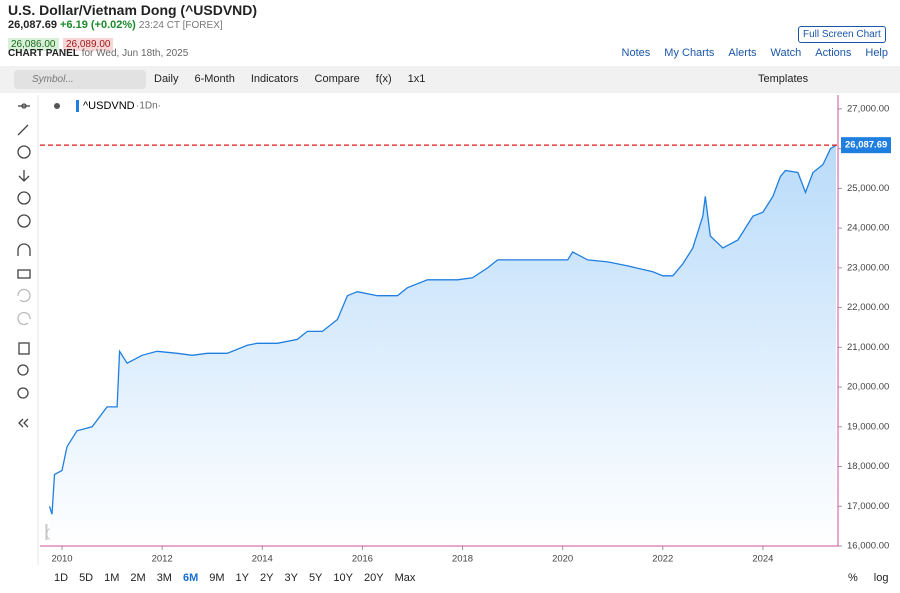 Image resolution: width=900 pixels, height=593 pixels. What do you see at coordinates (180, 25) in the screenshot?
I see `time: 23:24 CT [FOREX]` at bounding box center [180, 25].